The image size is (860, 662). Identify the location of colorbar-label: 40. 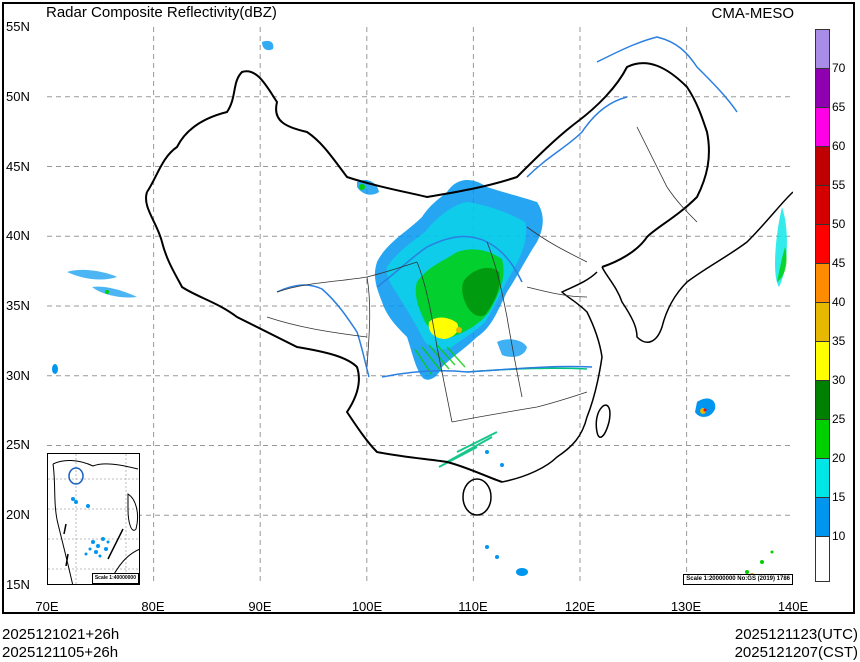
(839, 302).